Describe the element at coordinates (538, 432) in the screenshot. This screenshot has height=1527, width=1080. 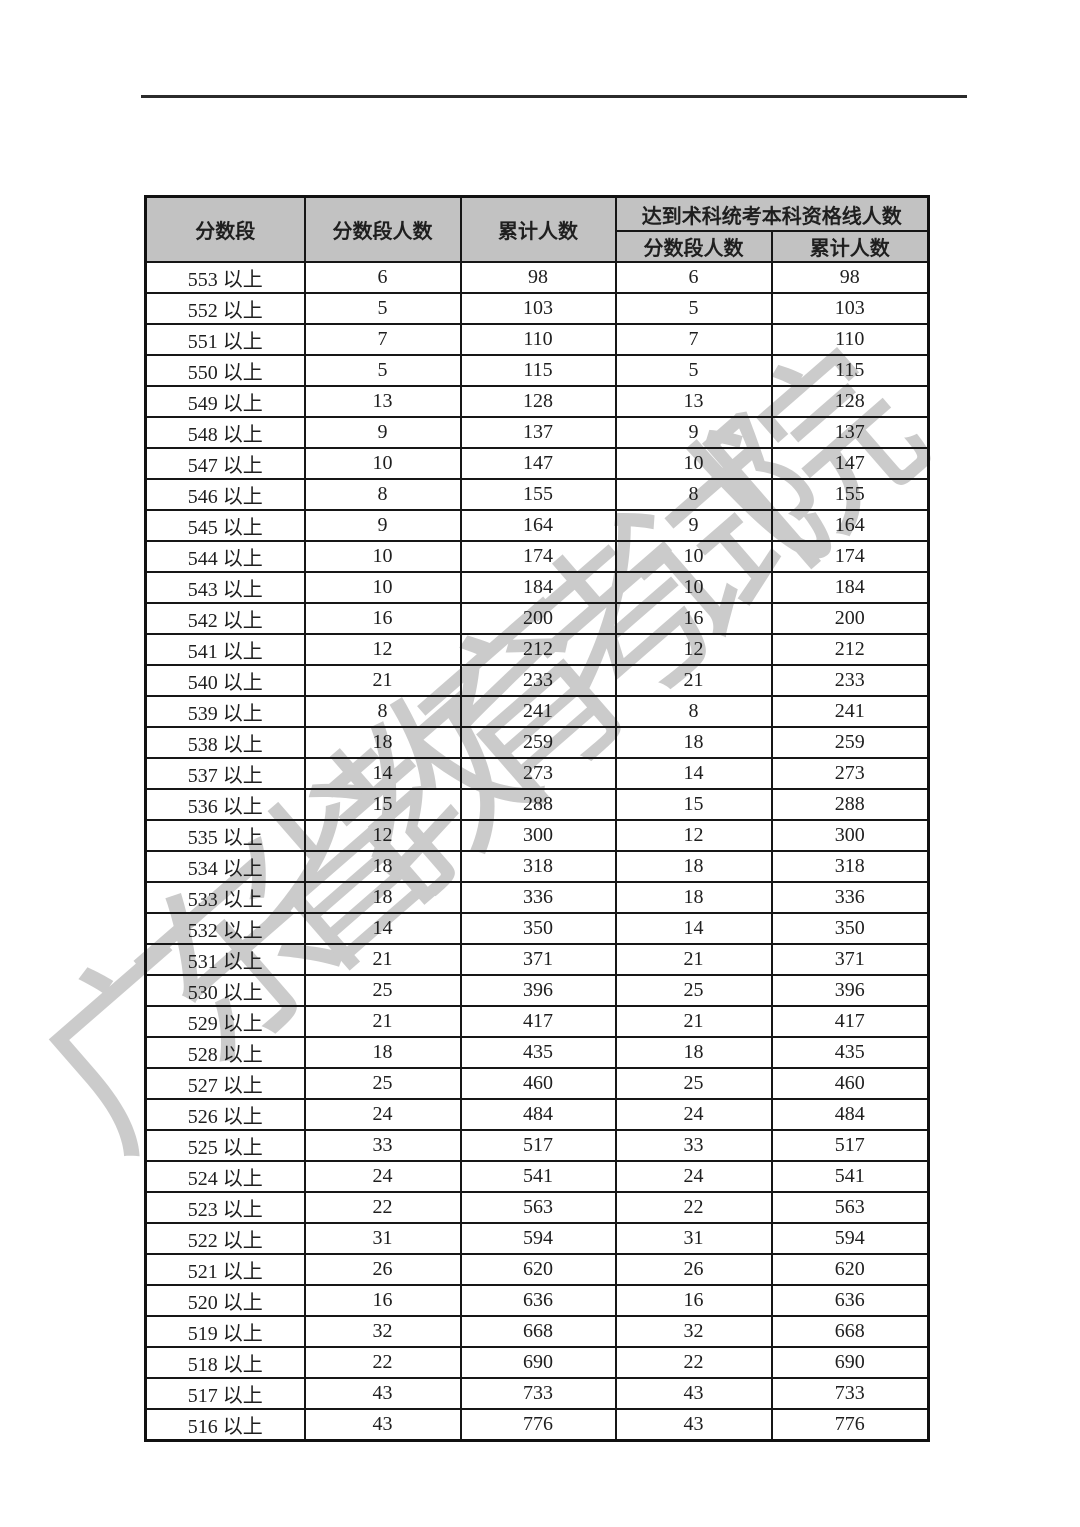
I see `cell-cumulative-count: 137` at that location.